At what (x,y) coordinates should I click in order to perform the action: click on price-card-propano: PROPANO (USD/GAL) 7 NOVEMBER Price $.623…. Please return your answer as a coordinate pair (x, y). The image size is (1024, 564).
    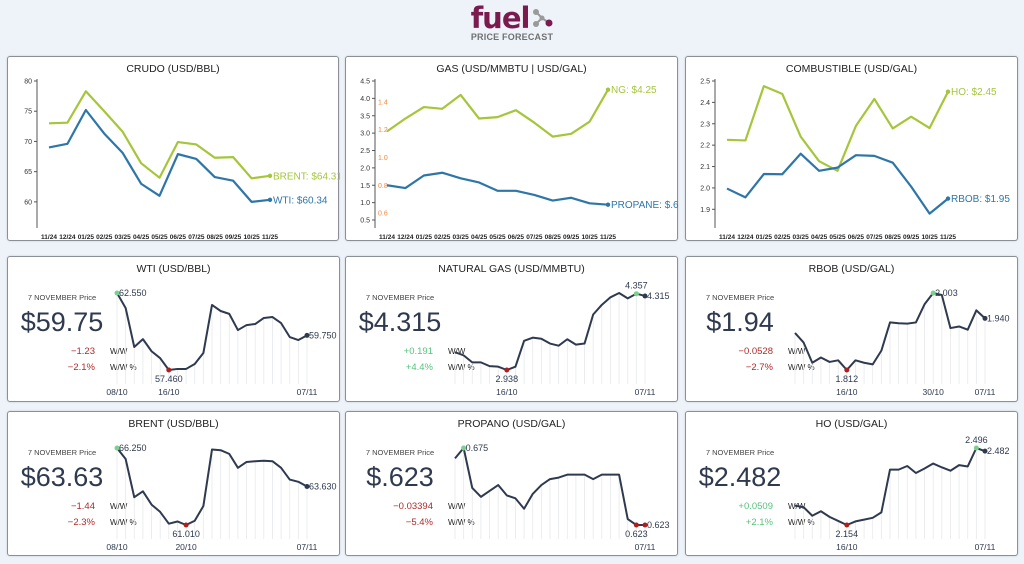
    Looking at the image, I should click on (511, 483).